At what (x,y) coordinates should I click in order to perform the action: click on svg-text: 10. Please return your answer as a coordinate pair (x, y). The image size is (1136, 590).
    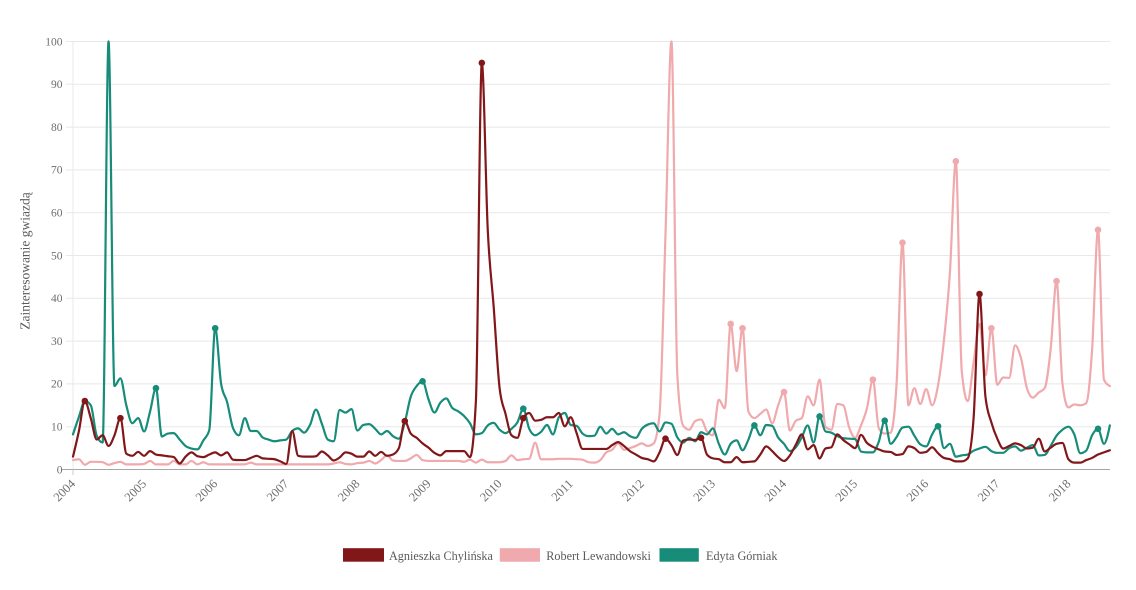
    Looking at the image, I should click on (57, 428).